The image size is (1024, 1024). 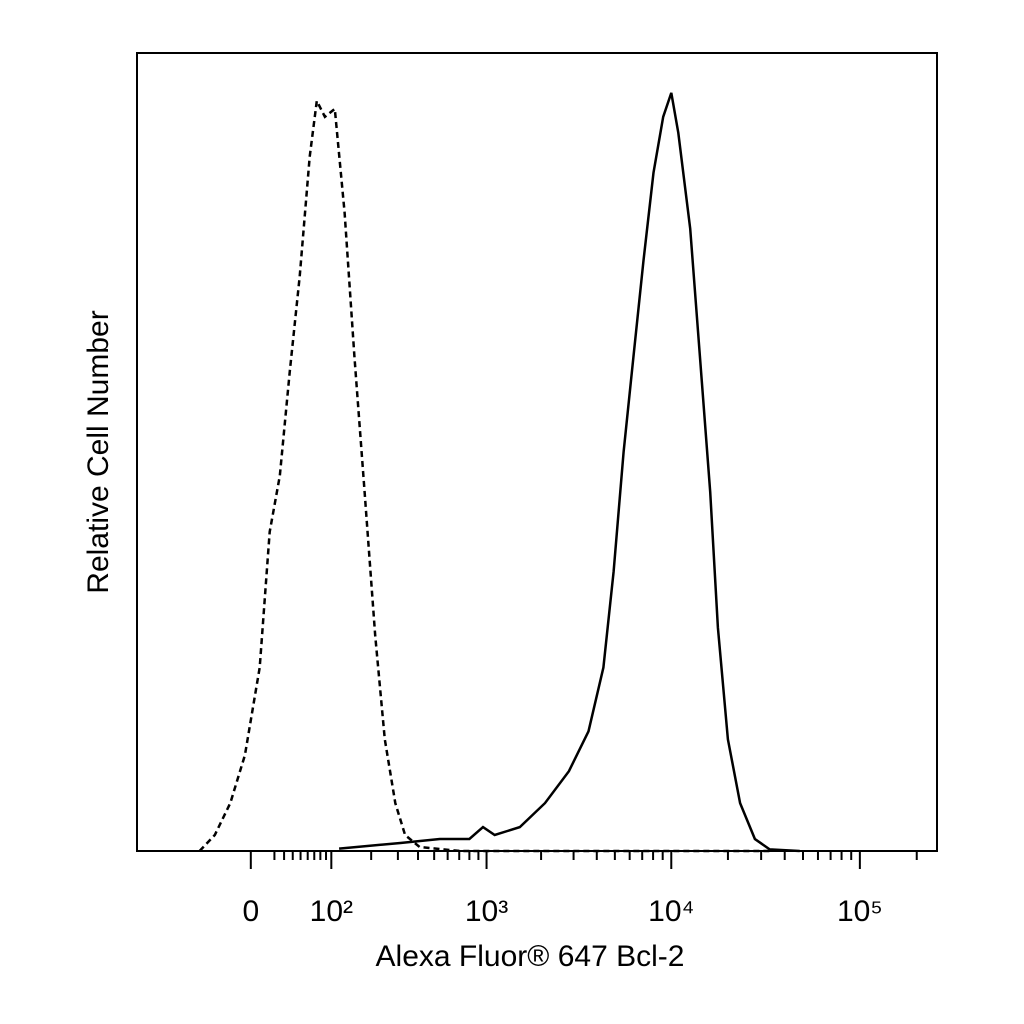 What do you see at coordinates (331, 911) in the screenshot?
I see `x-tick-label: 10²` at bounding box center [331, 911].